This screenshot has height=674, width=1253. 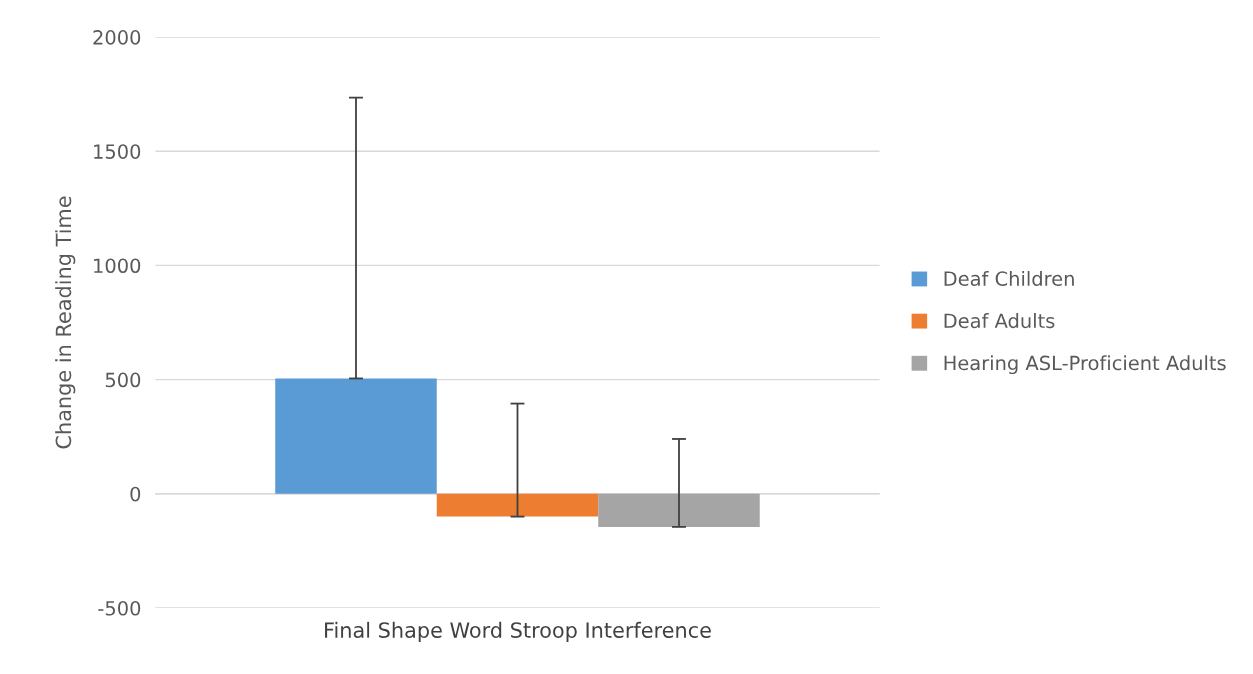 I want to click on x-tick-label: Final Shape Word Stroop Interference, so click(x=518, y=631).